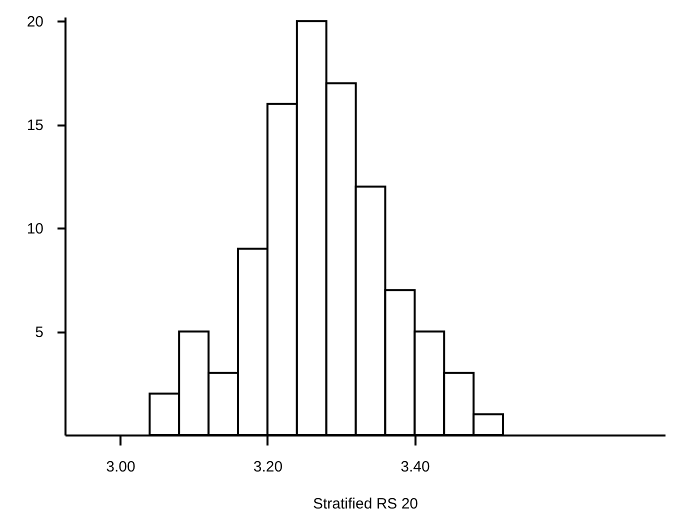  What do you see at coordinates (121, 467) in the screenshot?
I see `x-tick-label: 3.00` at bounding box center [121, 467].